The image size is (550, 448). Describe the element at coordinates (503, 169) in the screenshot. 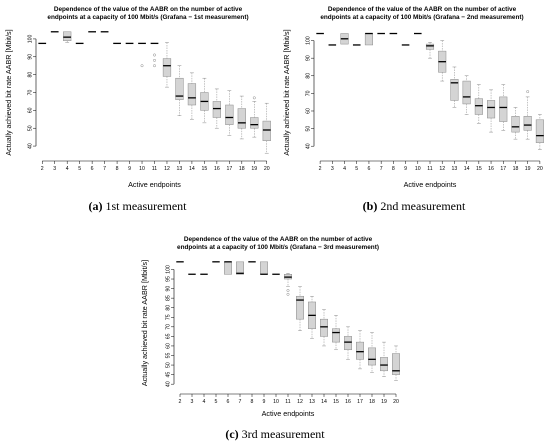

I see `x-tick-label: 17` at that location.